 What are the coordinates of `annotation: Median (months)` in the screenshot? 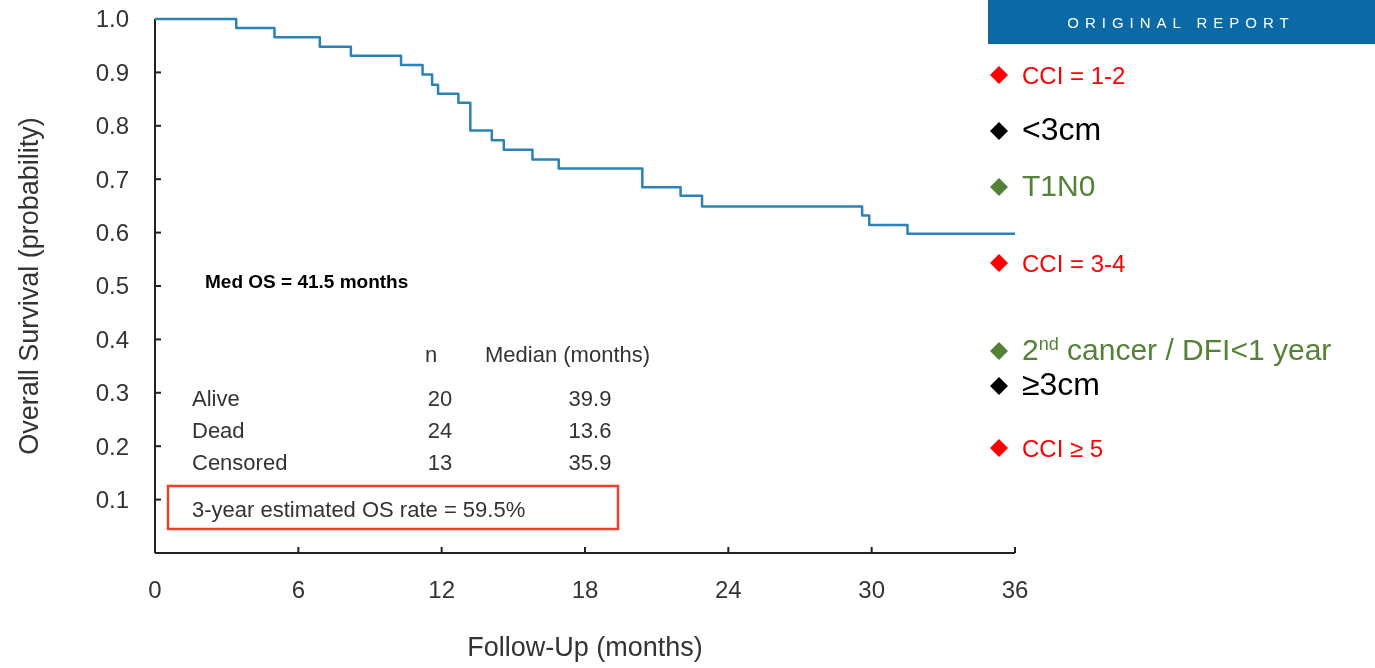 It's located at (568, 354).